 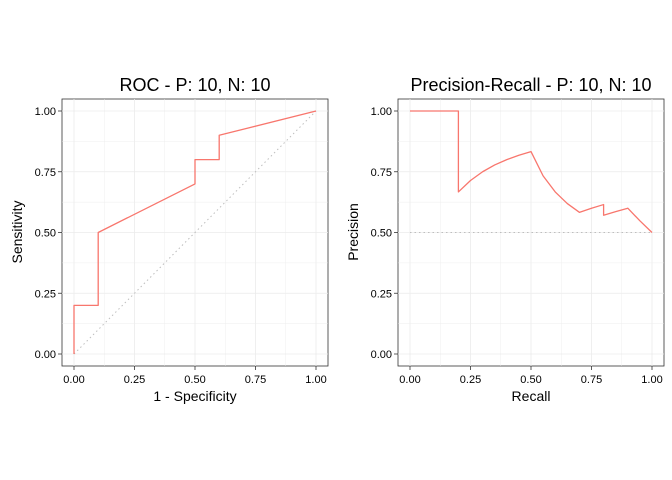 What do you see at coordinates (315, 380) in the screenshot?
I see `roc-xtick-label: 1.00` at bounding box center [315, 380].